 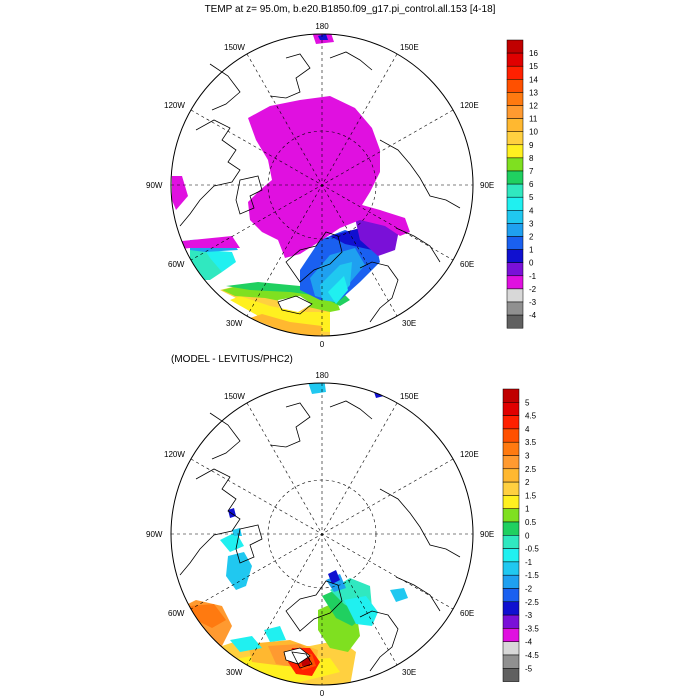 What do you see at coordinates (531, 184) in the screenshot?
I see `top-colorbar-tick-label: 6` at bounding box center [531, 184].